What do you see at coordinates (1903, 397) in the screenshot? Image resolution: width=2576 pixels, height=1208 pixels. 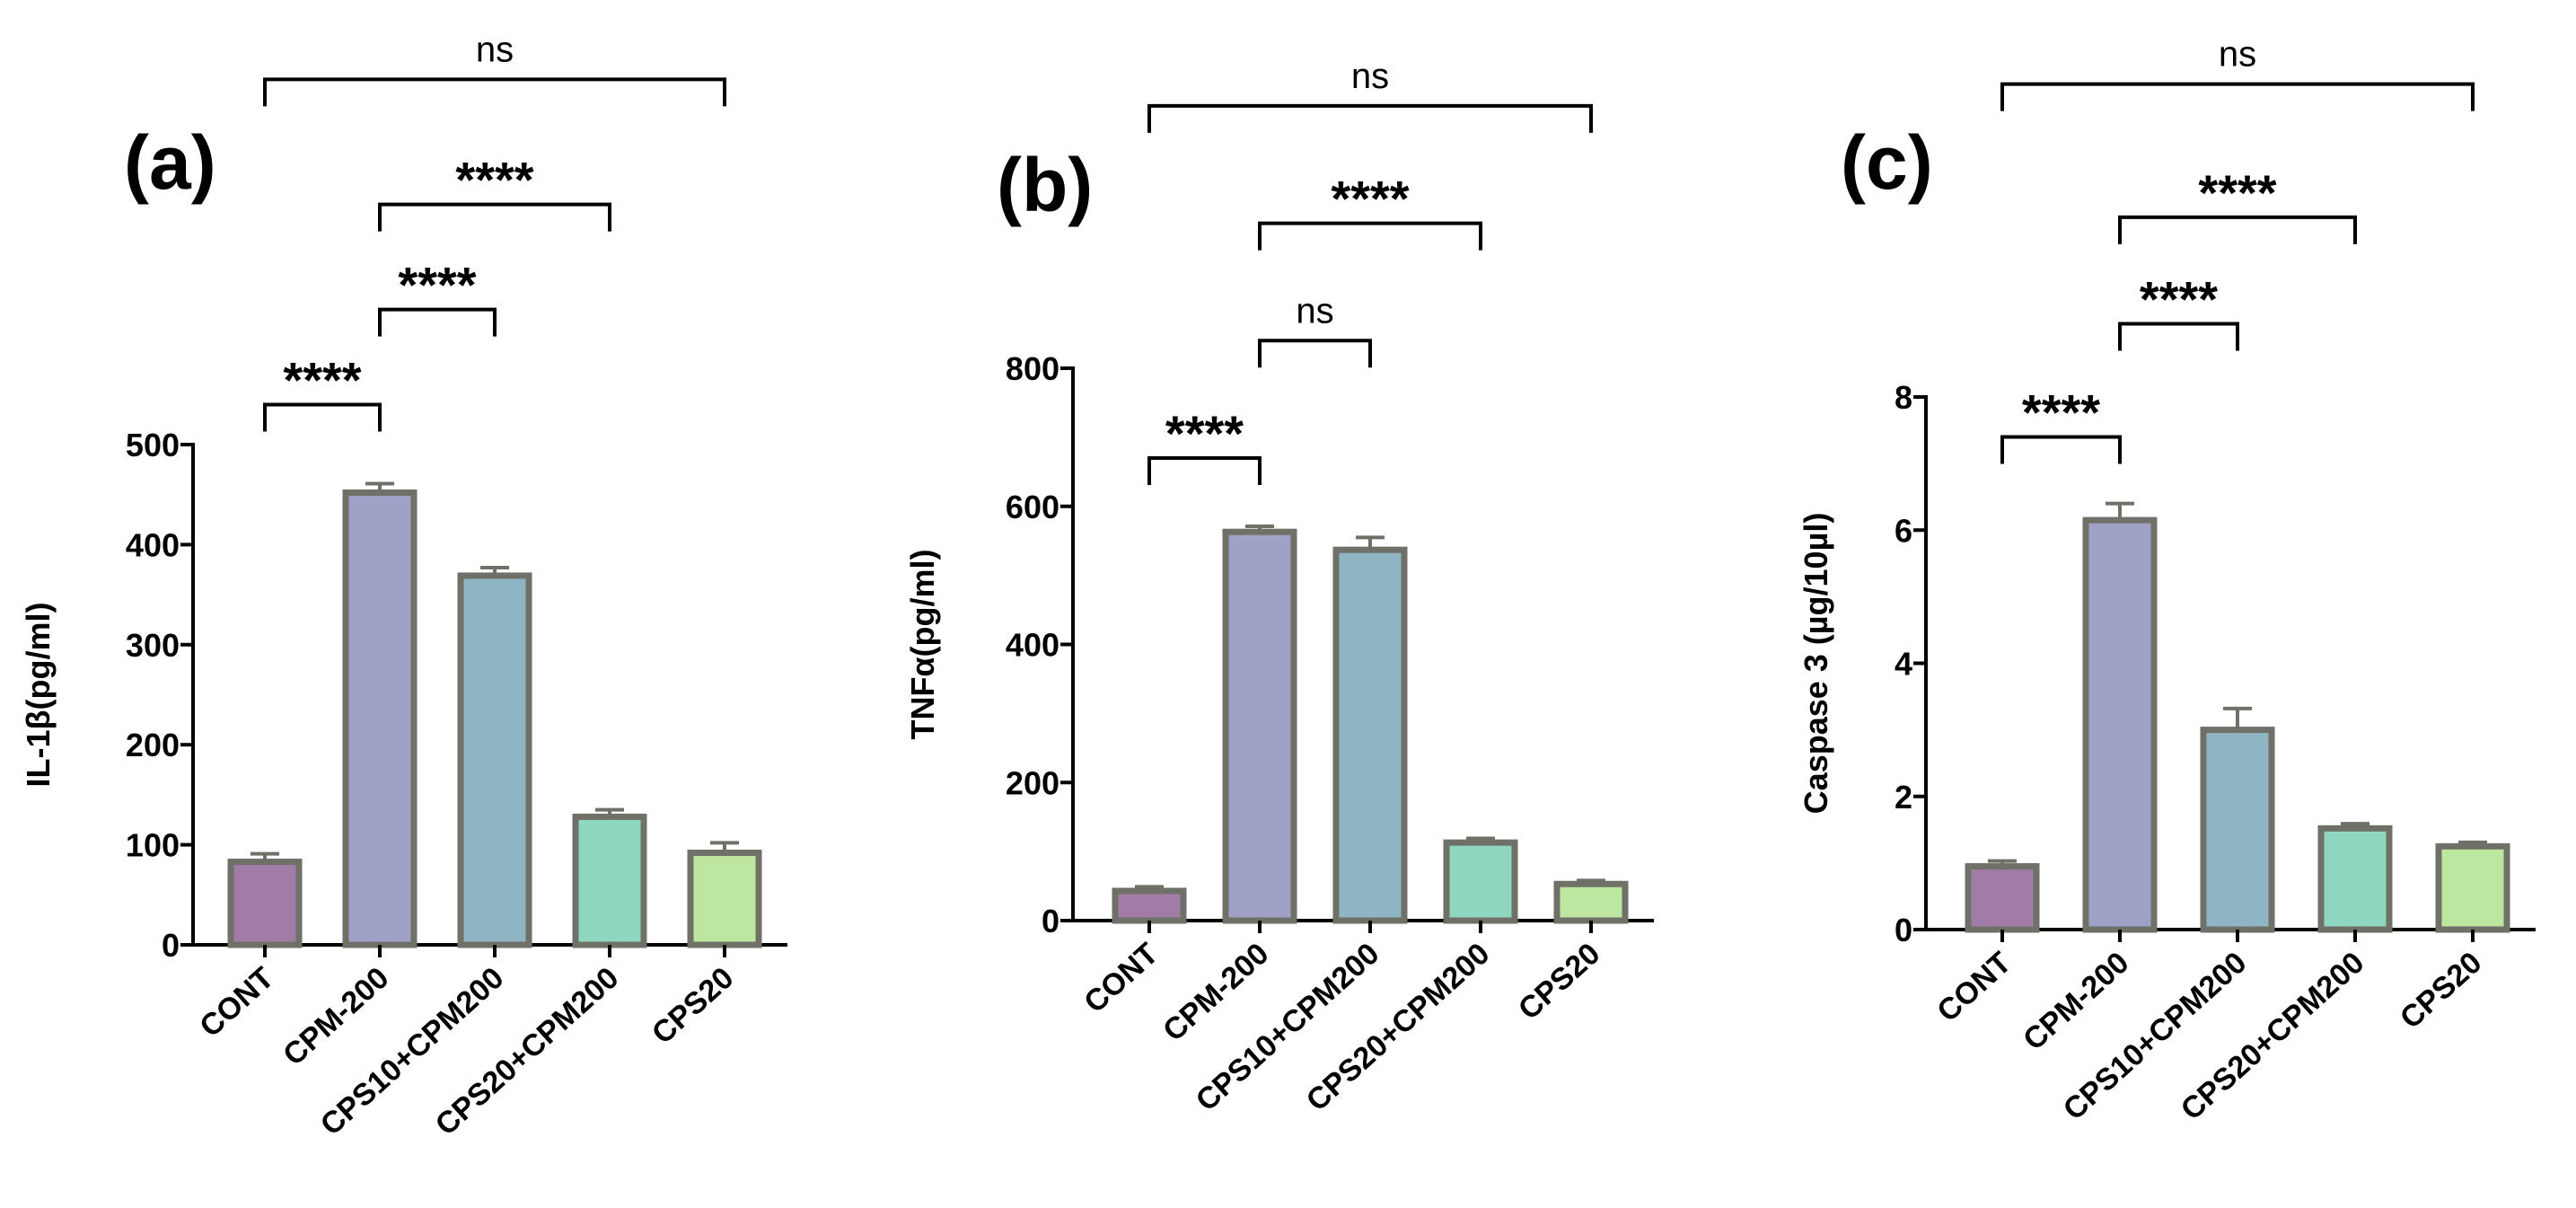 I see `y-tick-label: 8` at bounding box center [1903, 397].